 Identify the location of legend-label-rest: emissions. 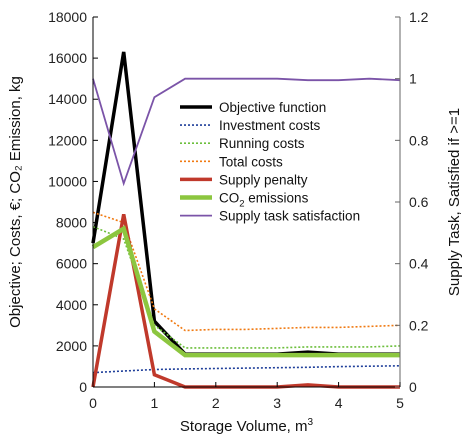
(277, 198).